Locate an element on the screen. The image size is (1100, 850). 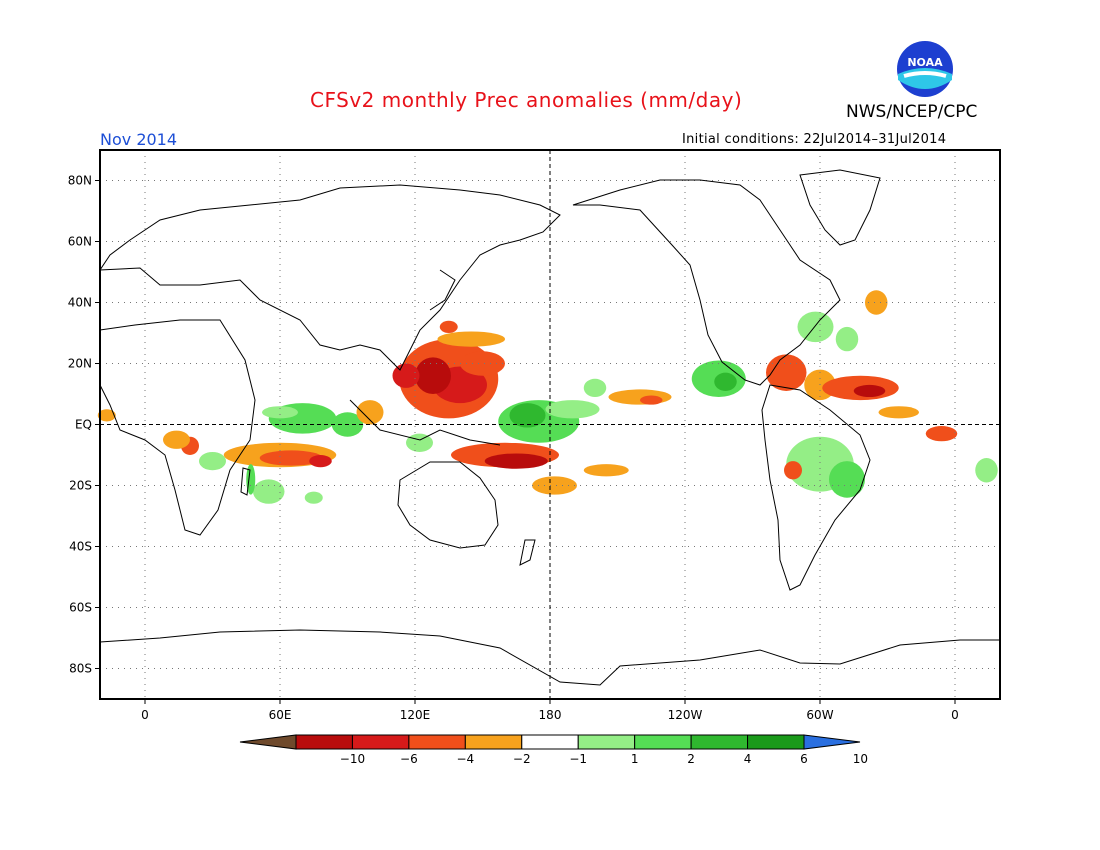
noaa-logo: NOAA is located at coordinates (925, 69).